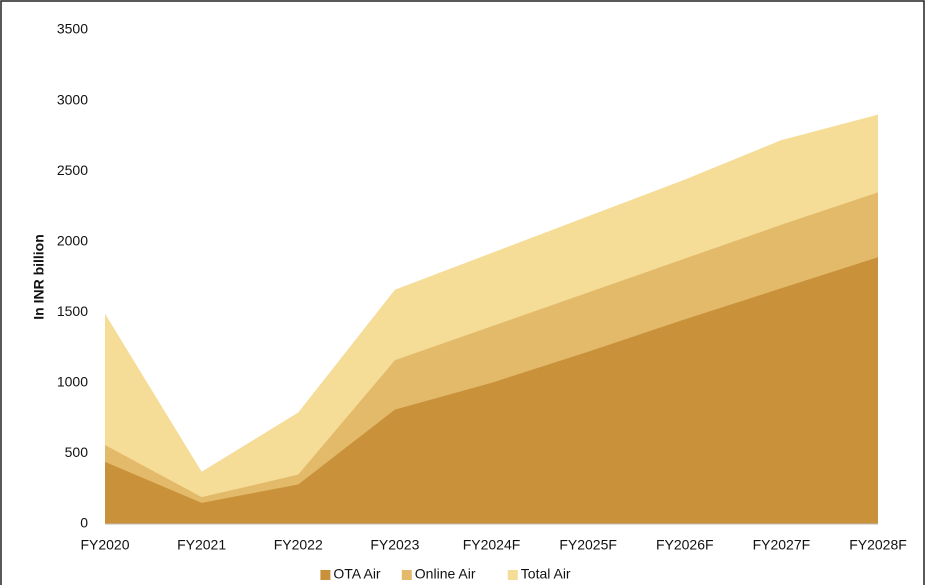  Describe the element at coordinates (357, 574) in the screenshot. I see `legend-label: OTA Air` at that location.